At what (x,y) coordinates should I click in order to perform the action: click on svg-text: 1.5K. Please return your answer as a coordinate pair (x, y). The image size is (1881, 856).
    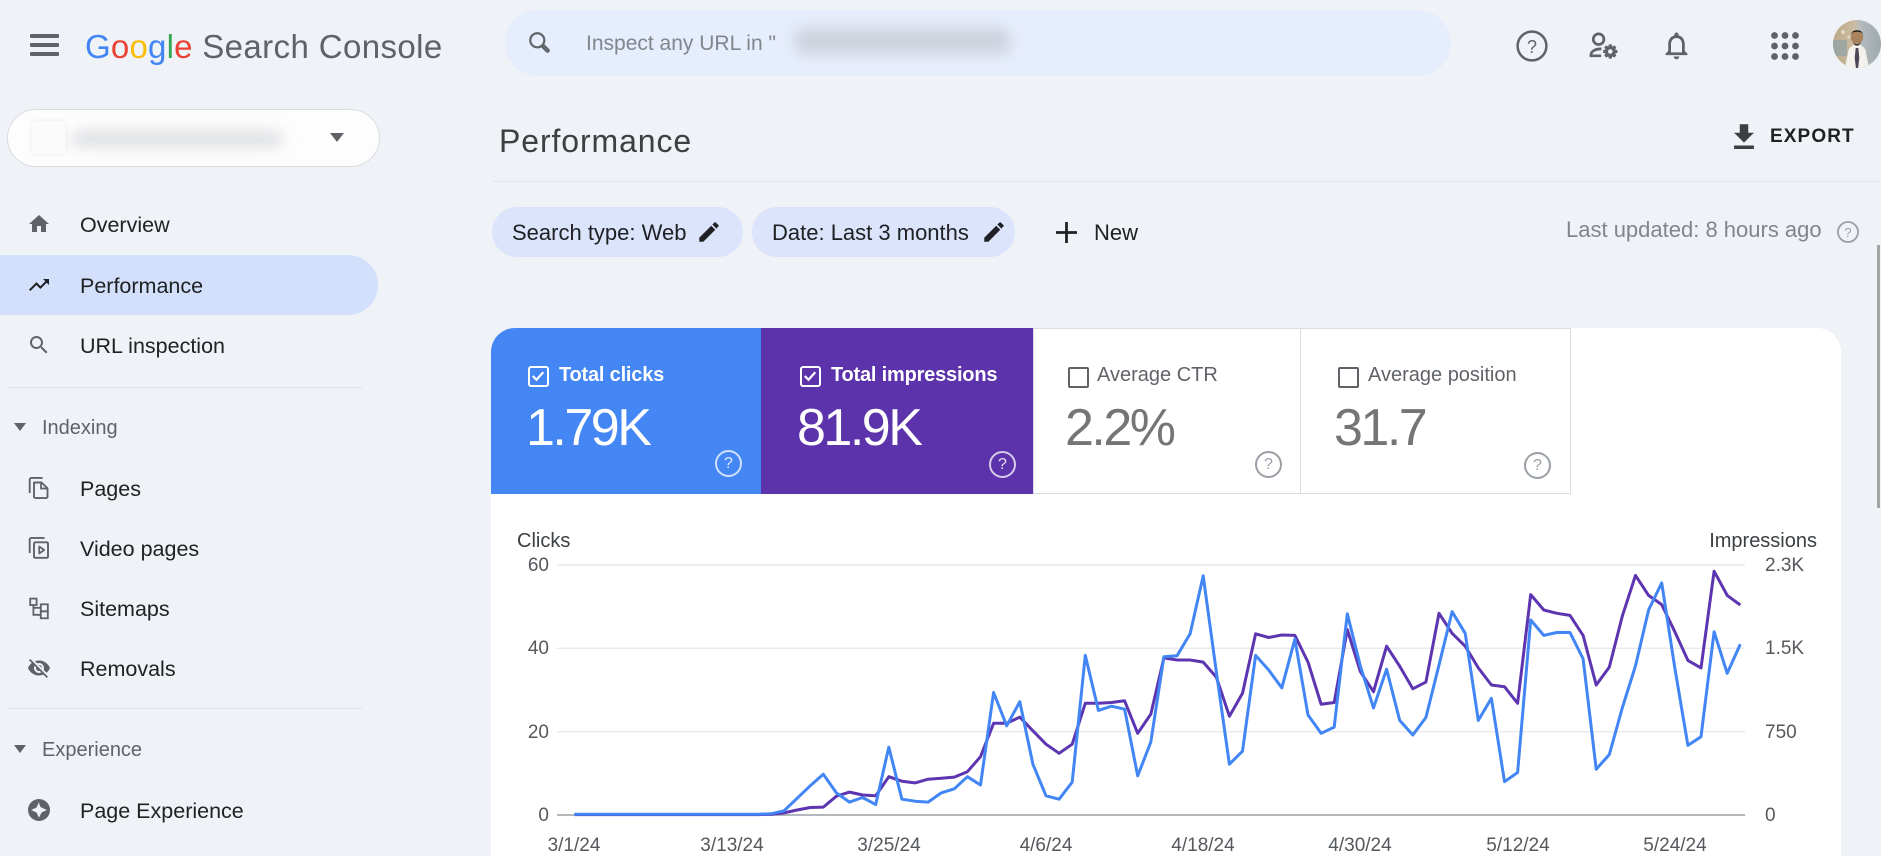
    Looking at the image, I should click on (1784, 648).